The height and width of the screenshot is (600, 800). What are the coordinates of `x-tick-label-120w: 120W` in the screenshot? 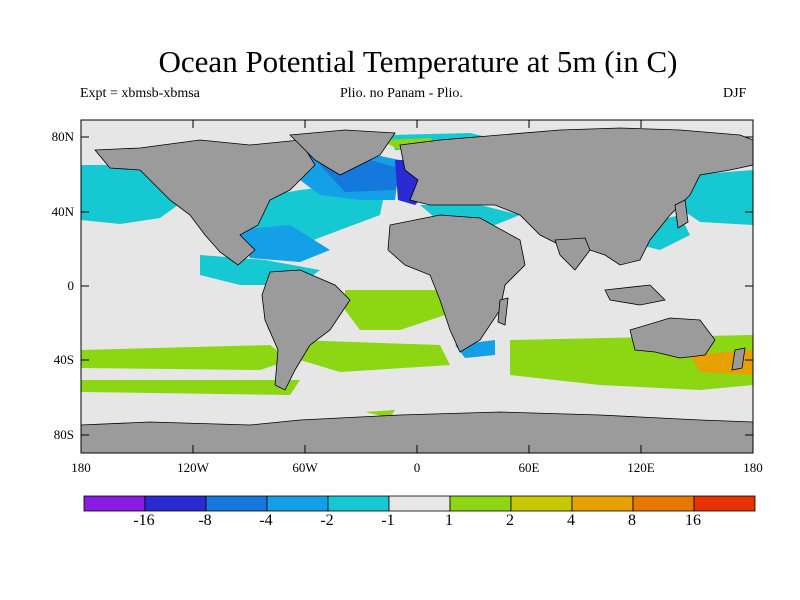 It's located at (193, 467).